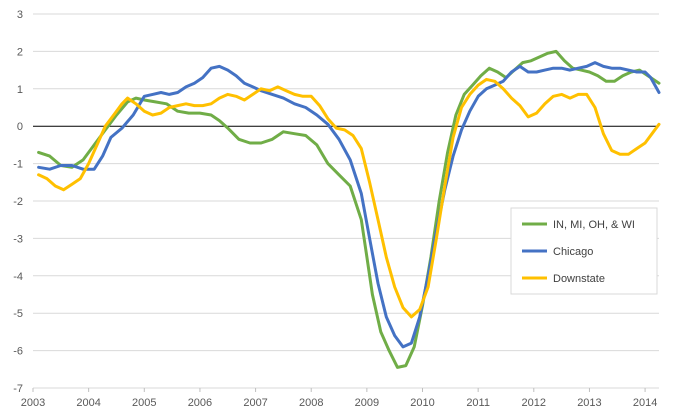  I want to click on y-tick-label: -7, so click(18, 389).